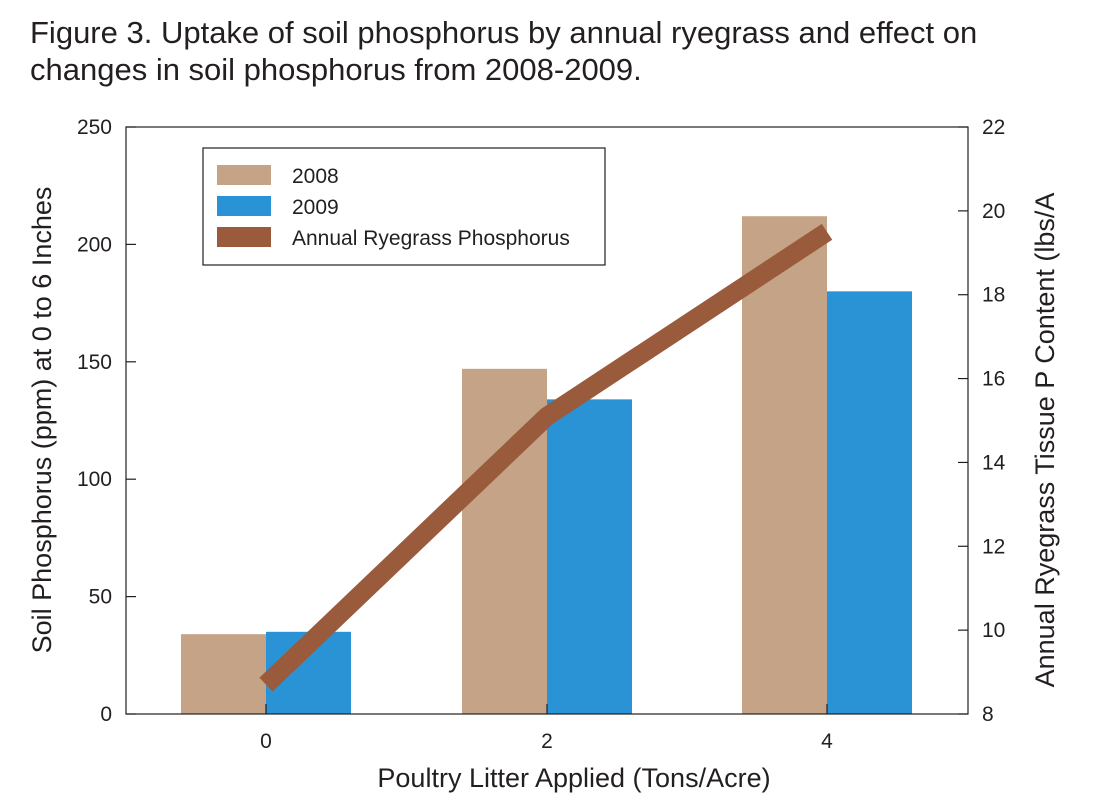 This screenshot has width=1095, height=807. What do you see at coordinates (244, 175) in the screenshot?
I see `legend-swatch-2008` at bounding box center [244, 175].